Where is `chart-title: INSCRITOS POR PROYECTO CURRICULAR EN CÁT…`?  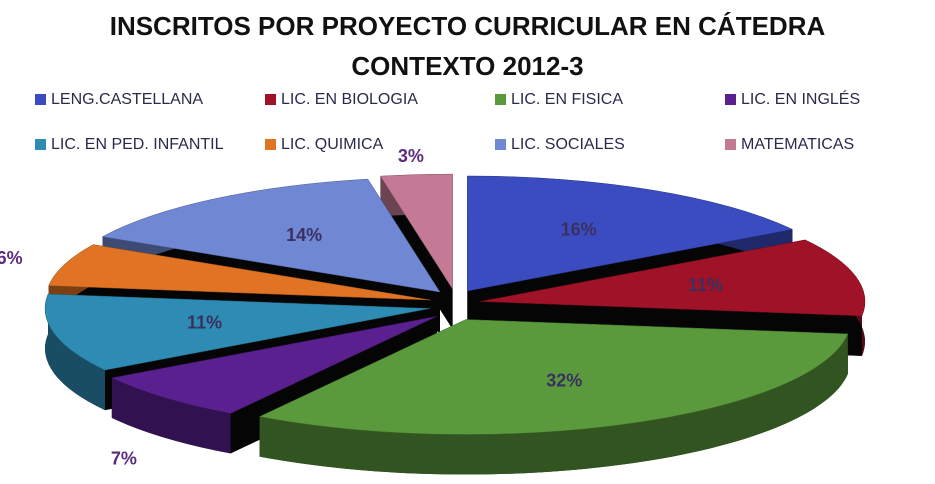 chart-title: INSCRITOS POR PROYECTO CURRICULAR EN CÁT… is located at coordinates (467, 46).